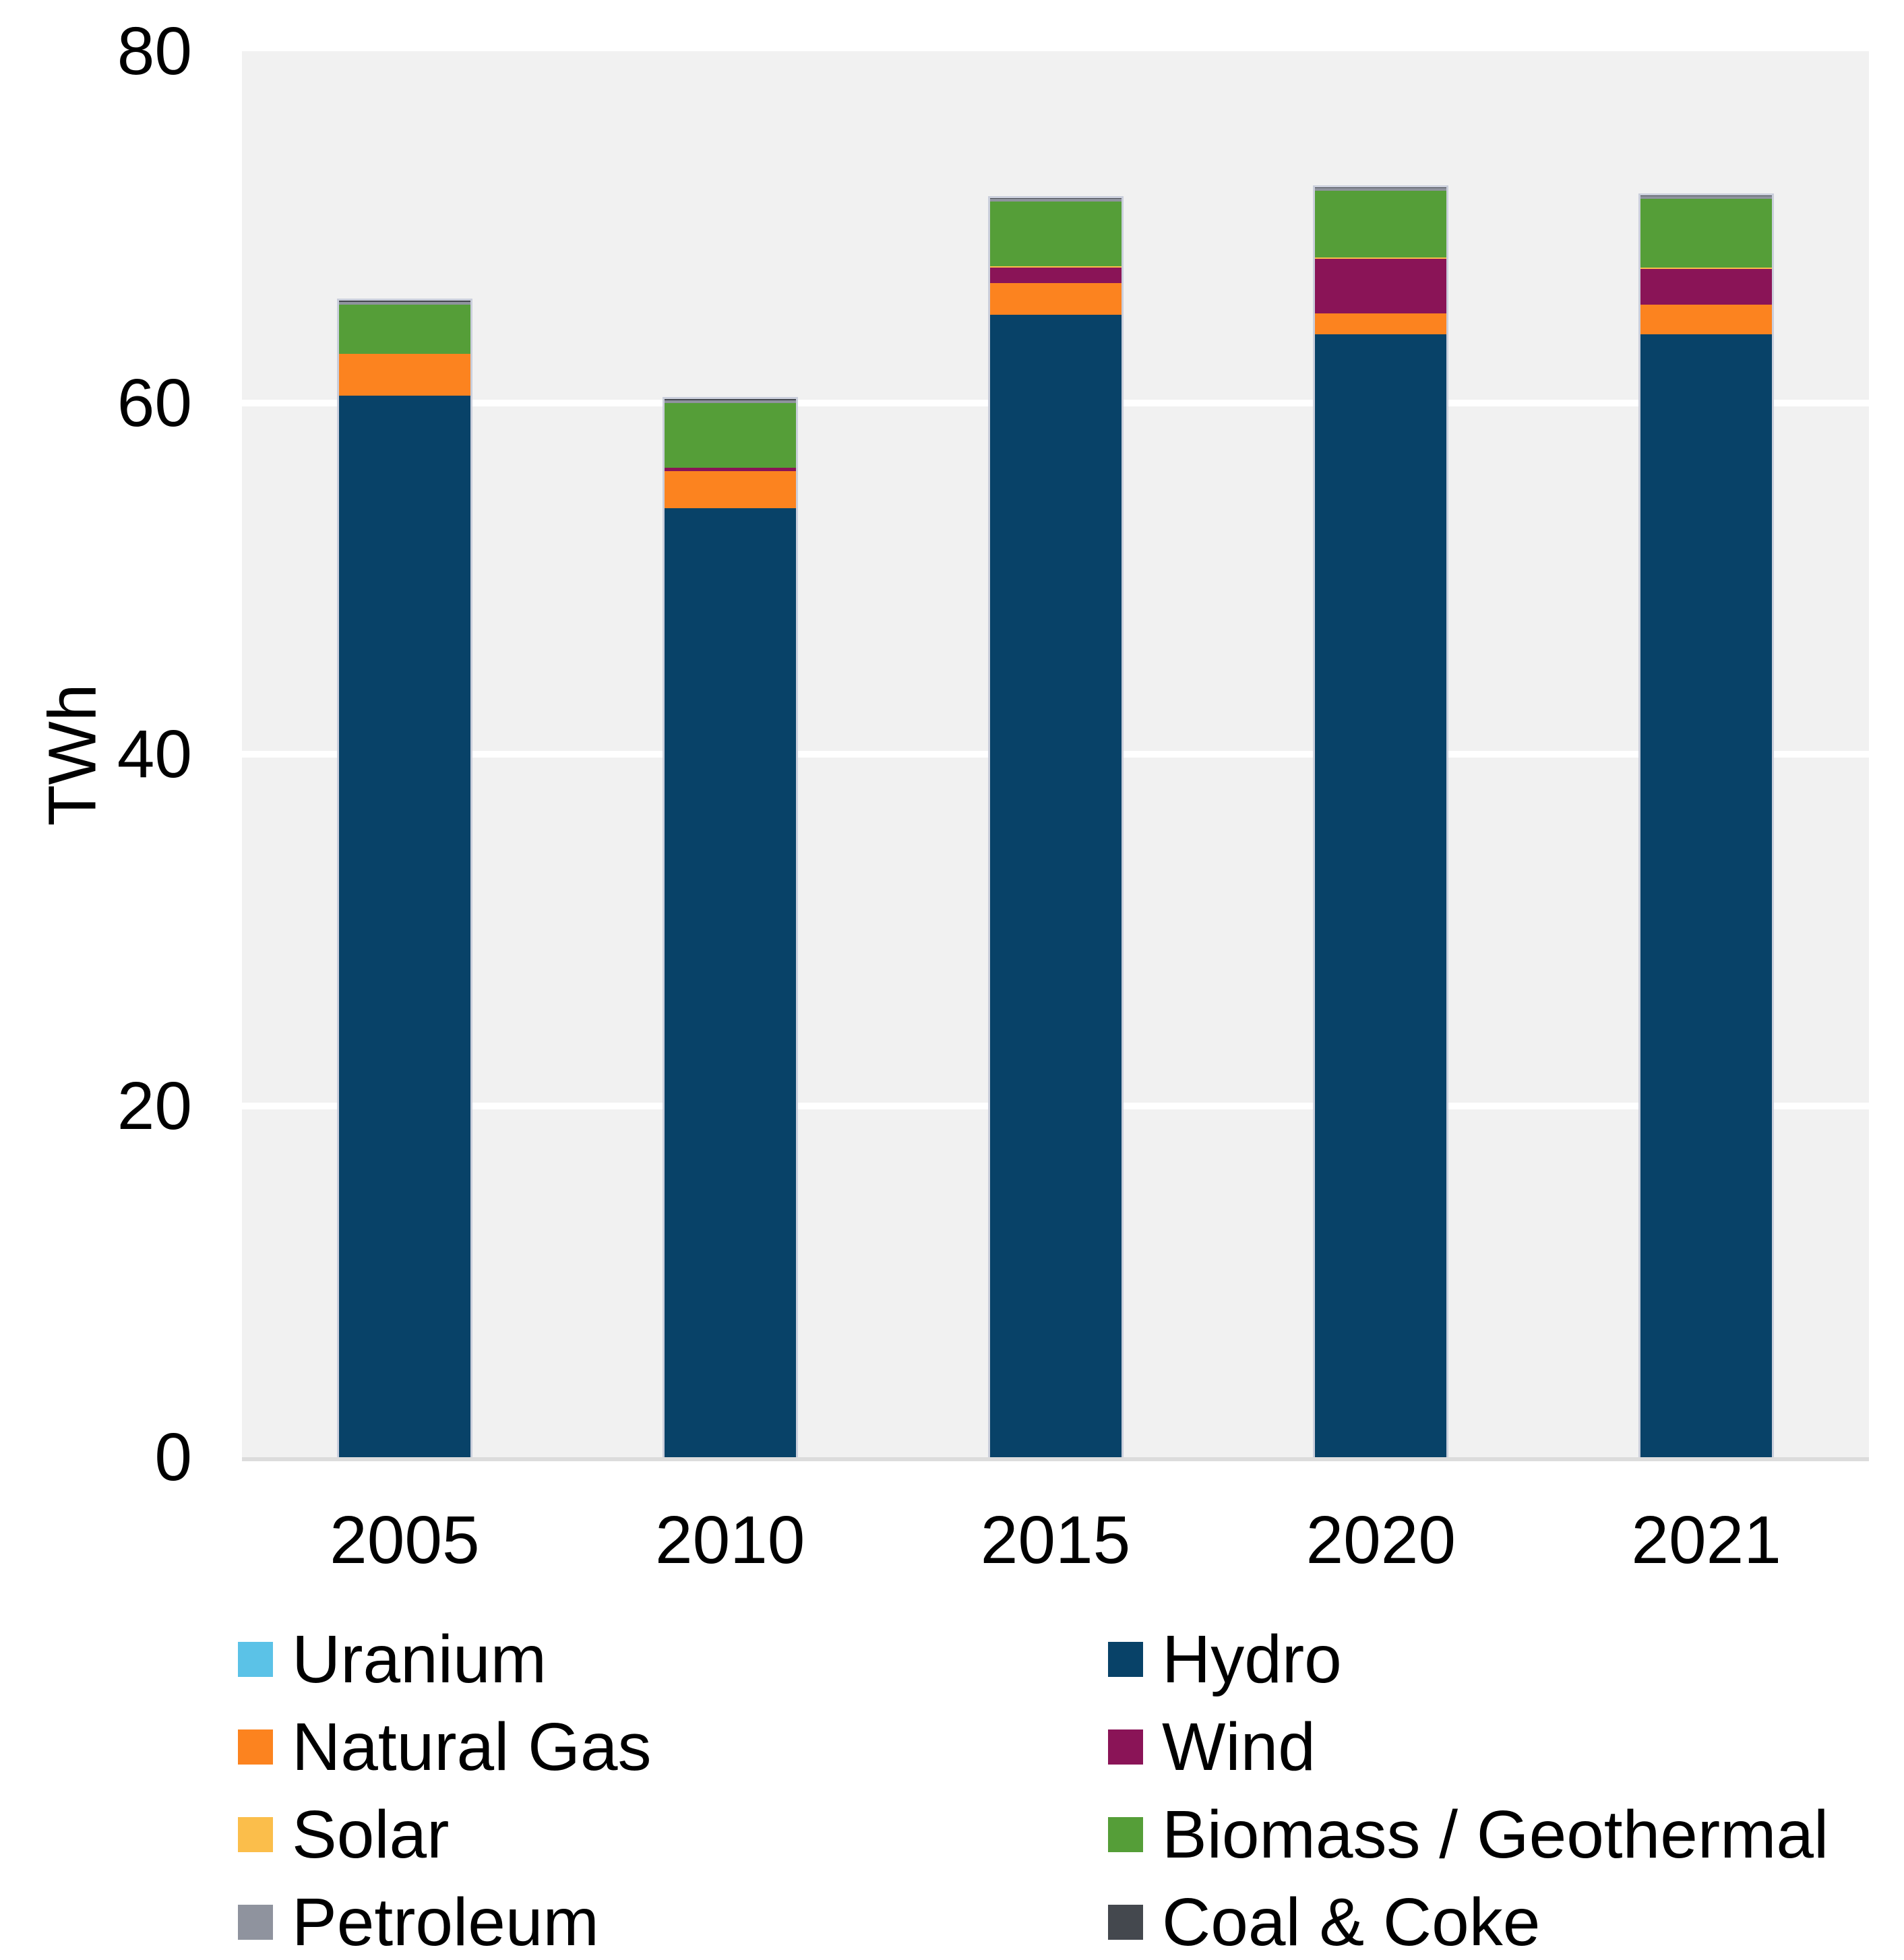 Image resolution: width=1904 pixels, height=1960 pixels. Describe the element at coordinates (404, 374) in the screenshot. I see `bar-segment-2005-natural-gas` at that location.